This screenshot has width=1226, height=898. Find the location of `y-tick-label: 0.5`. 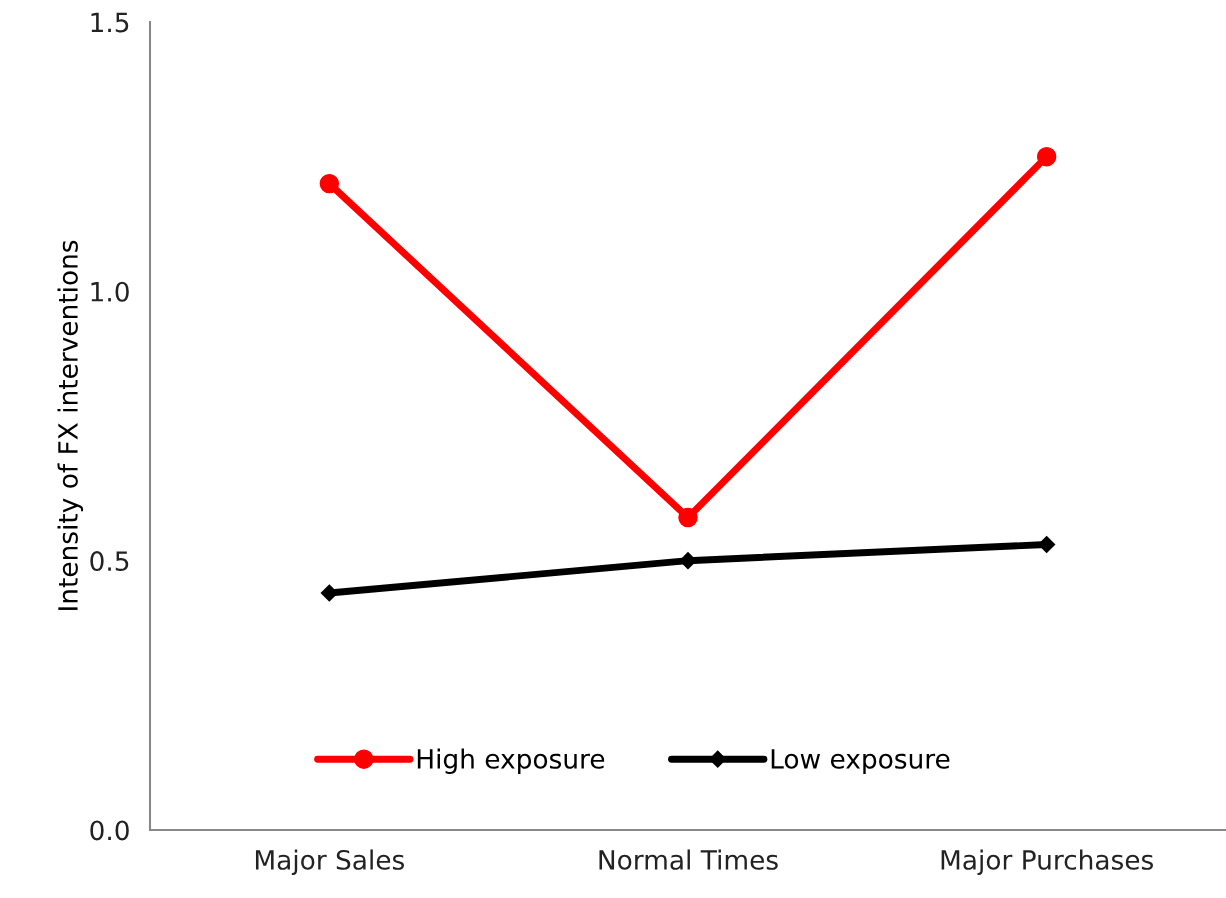

y-tick-label: 0.5 is located at coordinates (109, 561).